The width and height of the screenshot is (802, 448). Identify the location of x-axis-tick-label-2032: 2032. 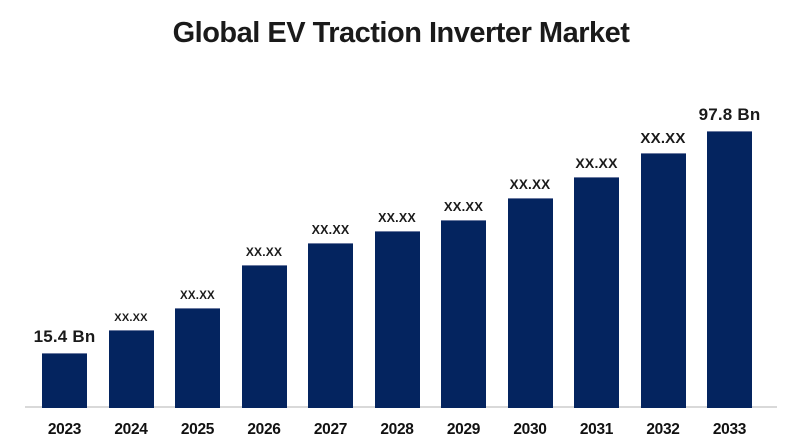
(663, 429).